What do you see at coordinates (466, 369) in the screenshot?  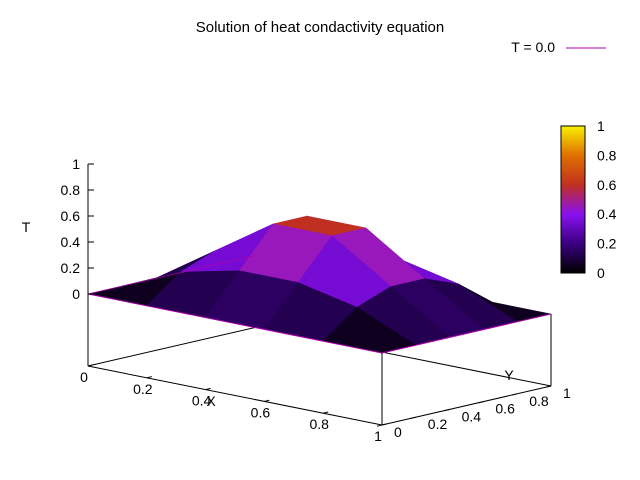 I see `front-frame` at bounding box center [466, 369].